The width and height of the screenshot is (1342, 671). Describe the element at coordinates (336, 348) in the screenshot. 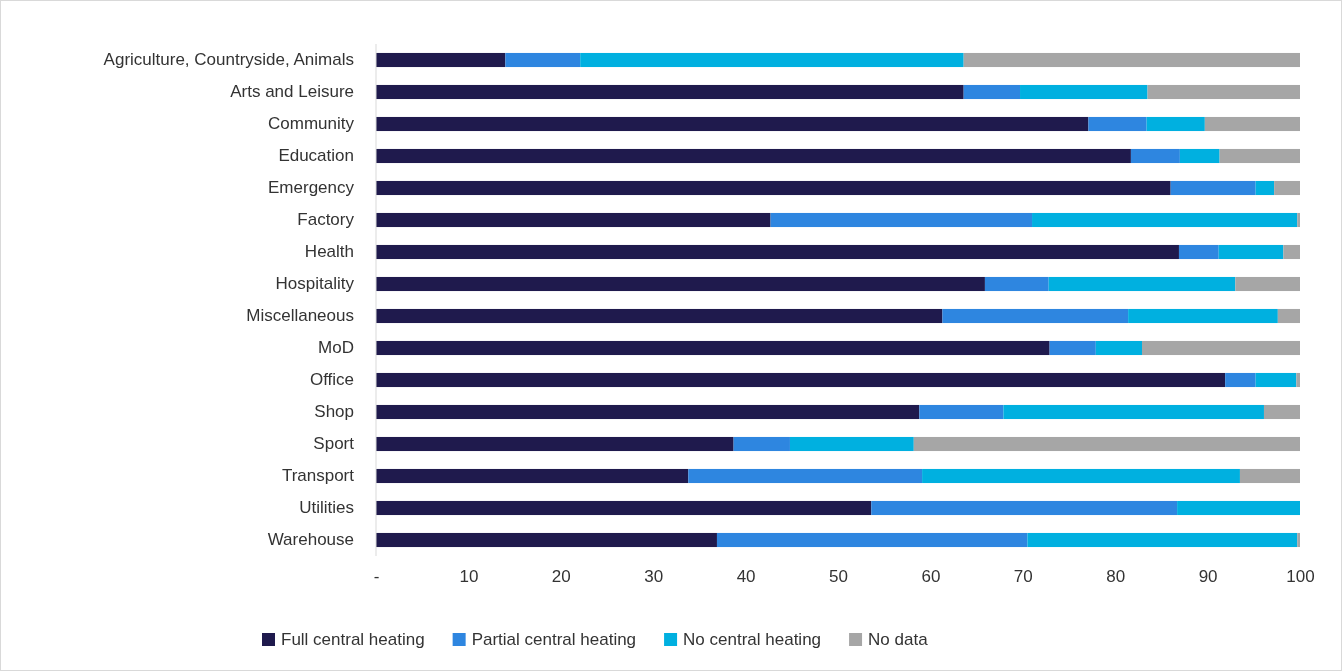

I see `y-tick-label: MoD` at that location.